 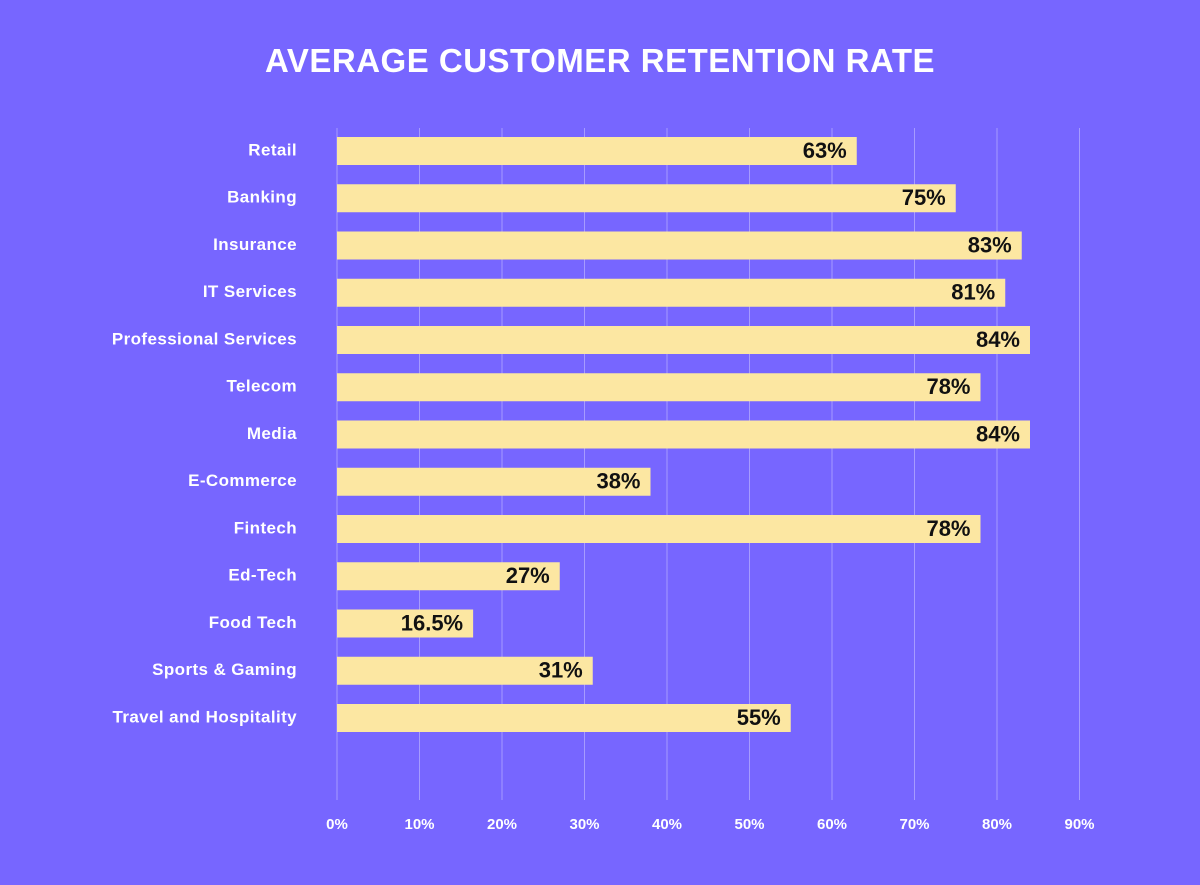 I want to click on x-tick-label: 50%, so click(x=749, y=824).